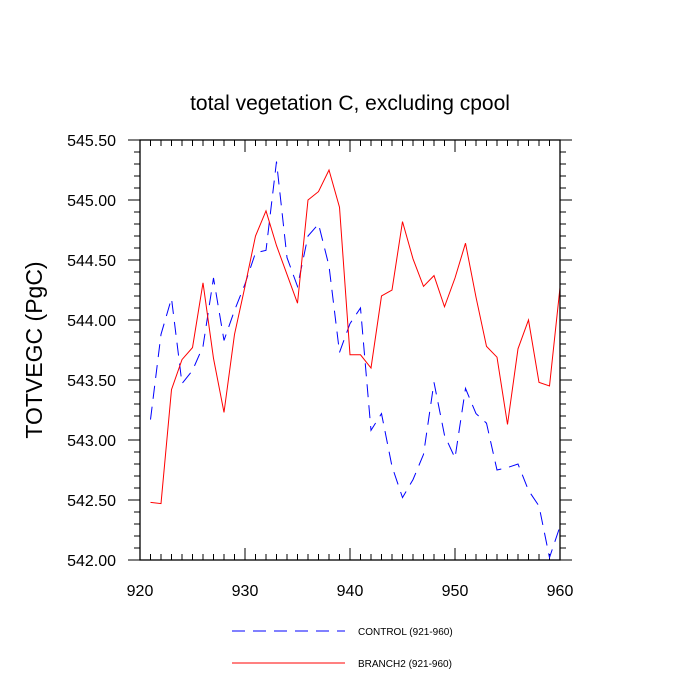 This screenshot has height=700, width=700. Describe the element at coordinates (405, 632) in the screenshot. I see `legend-label: CONTROL (921-960)` at that location.